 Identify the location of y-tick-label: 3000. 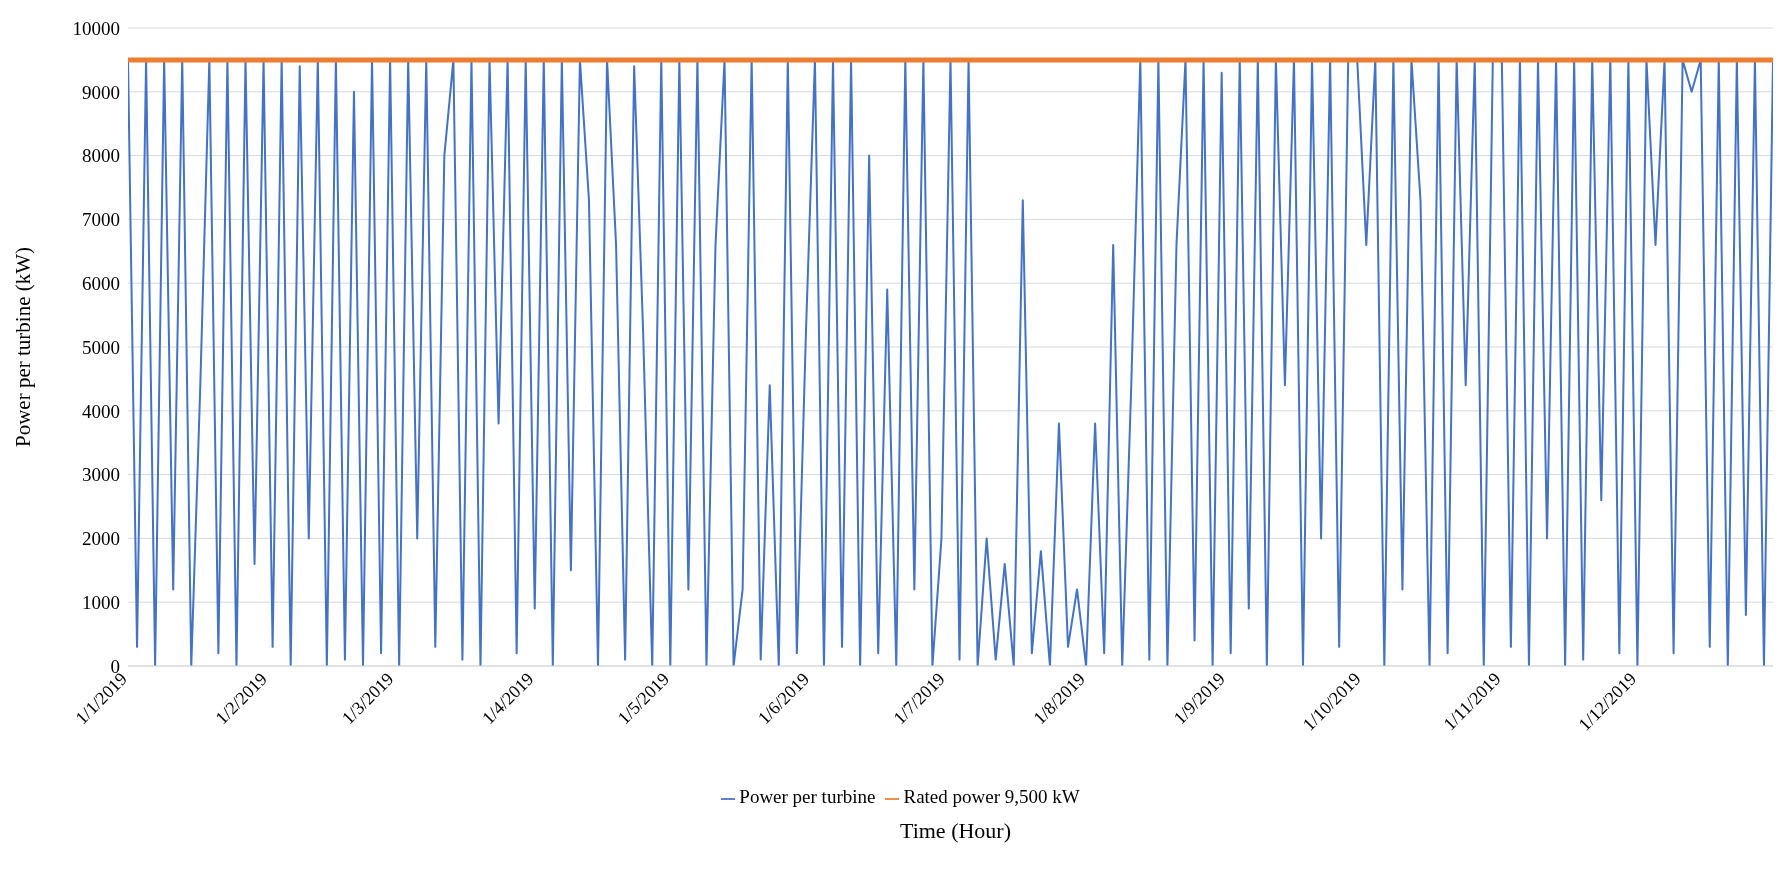
(101, 475).